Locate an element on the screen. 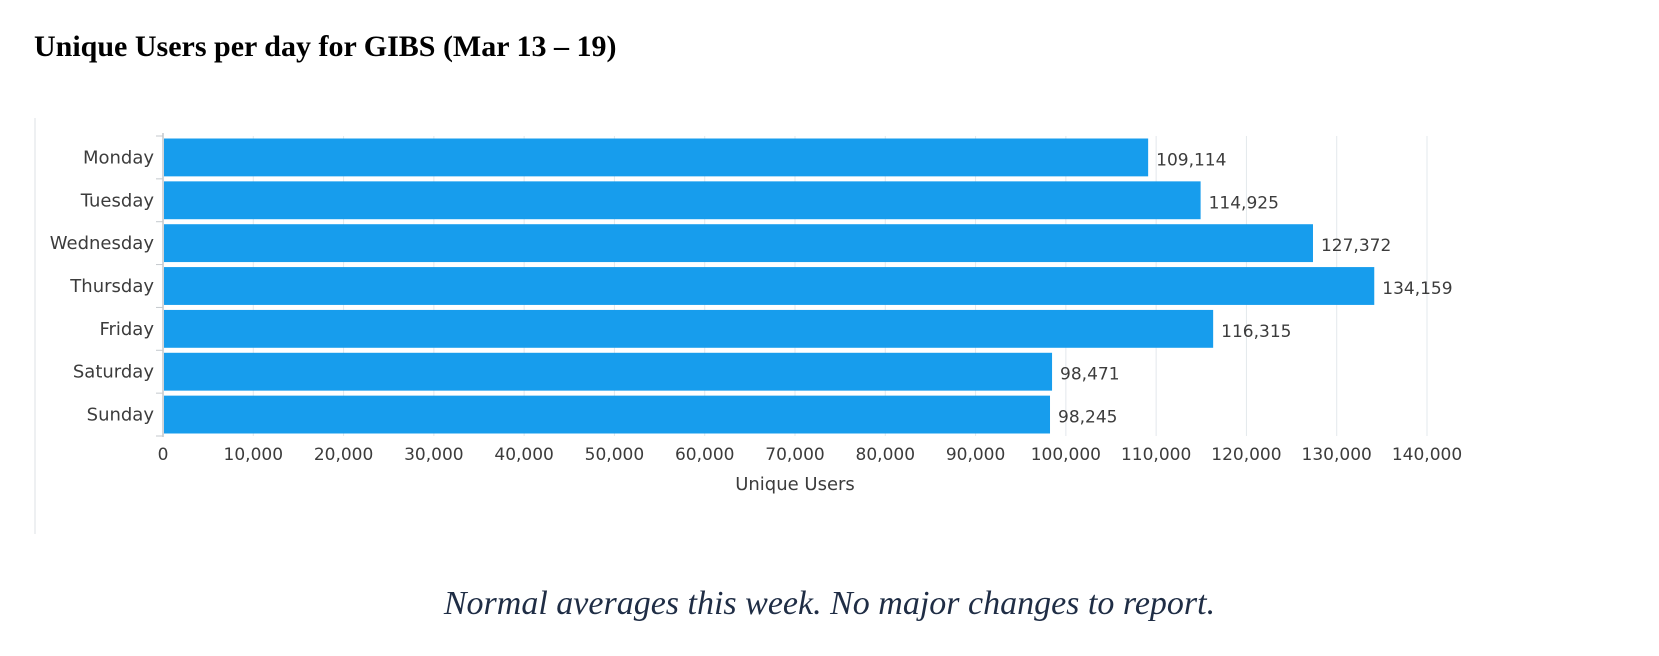  x-tick-label: 110,000 is located at coordinates (1156, 455).